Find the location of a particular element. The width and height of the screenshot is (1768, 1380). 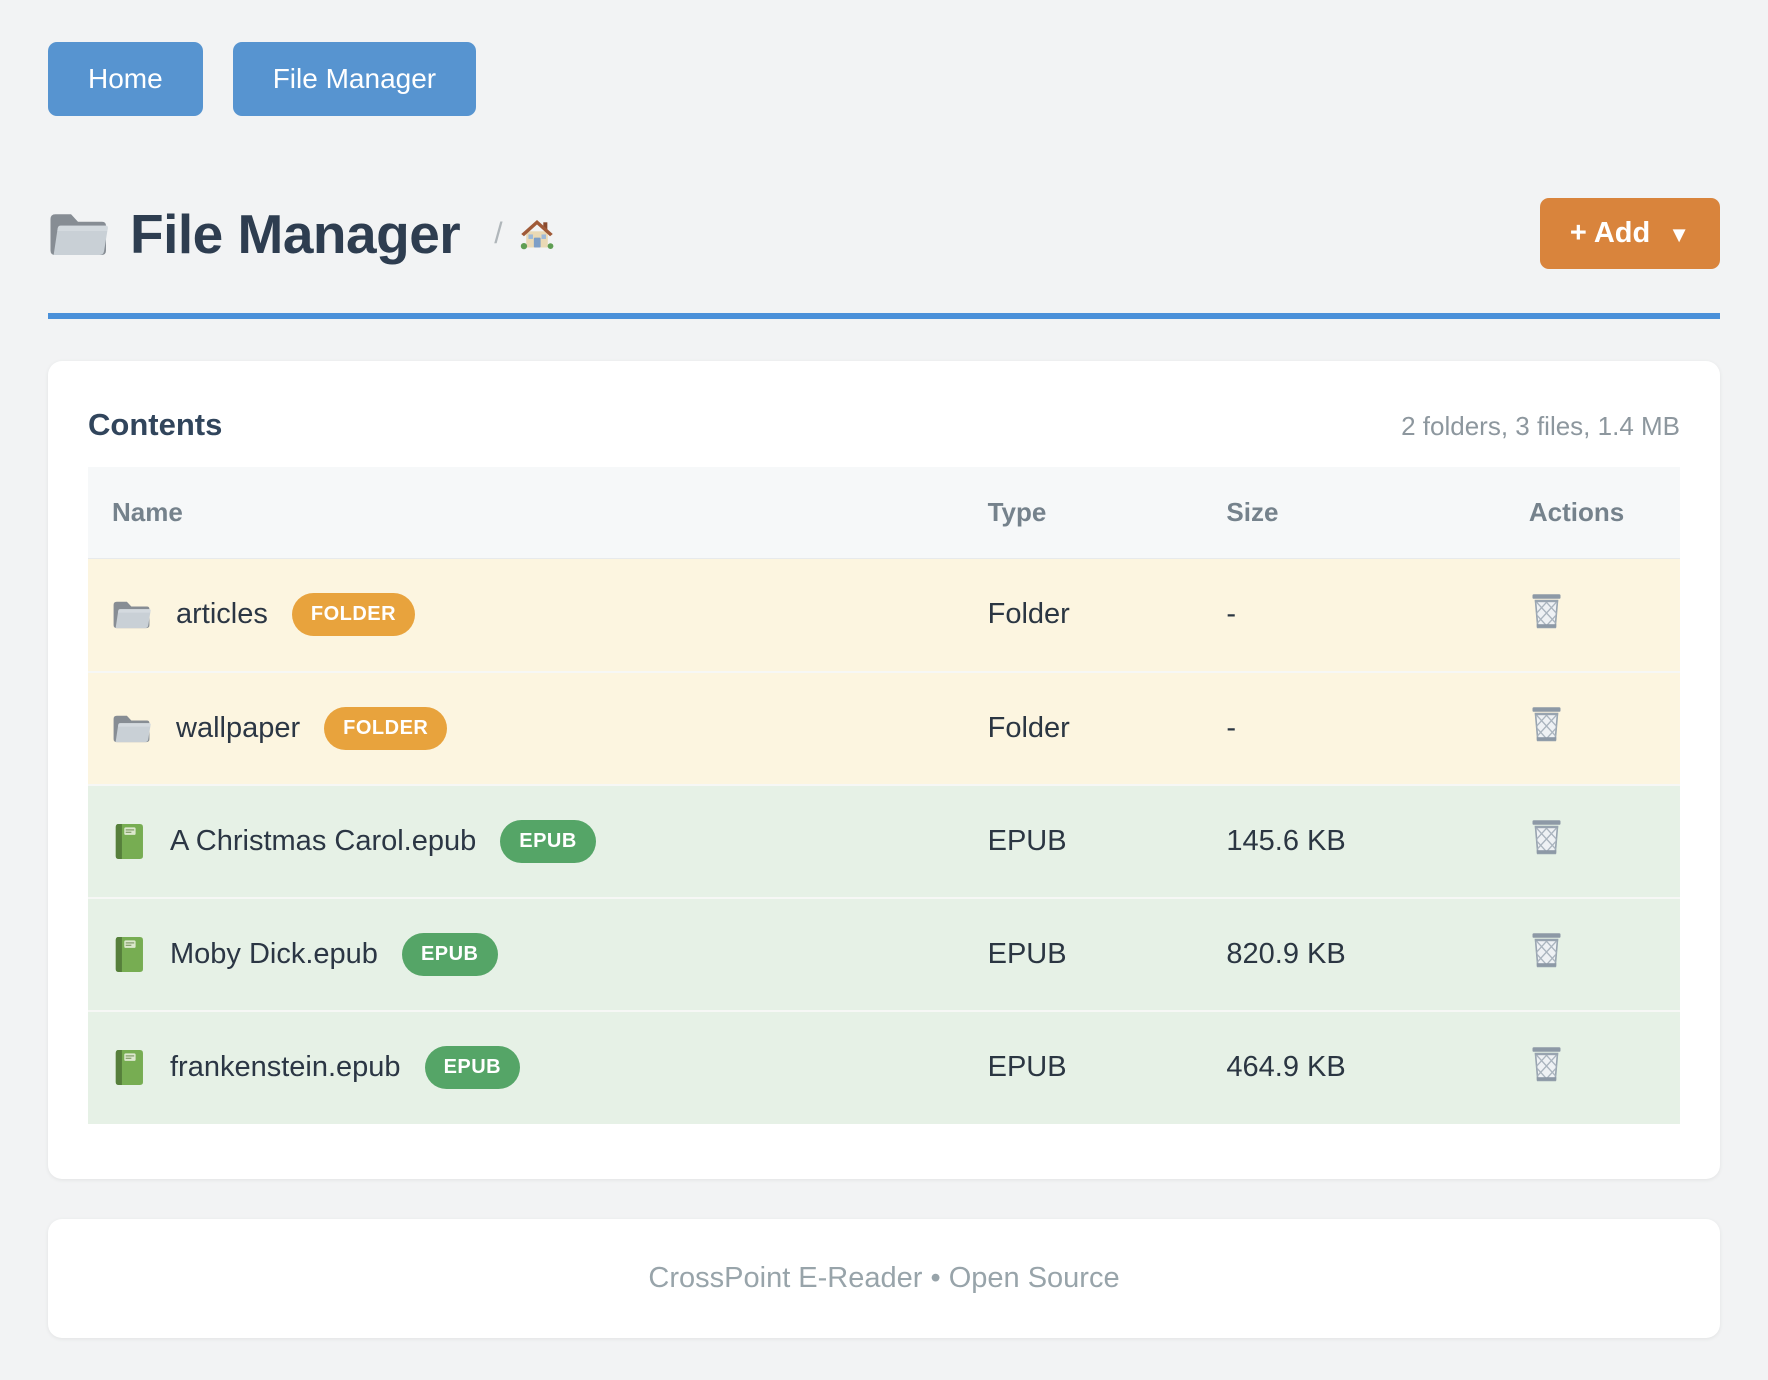

cell-size: 820.9 KB is located at coordinates (1353, 953).